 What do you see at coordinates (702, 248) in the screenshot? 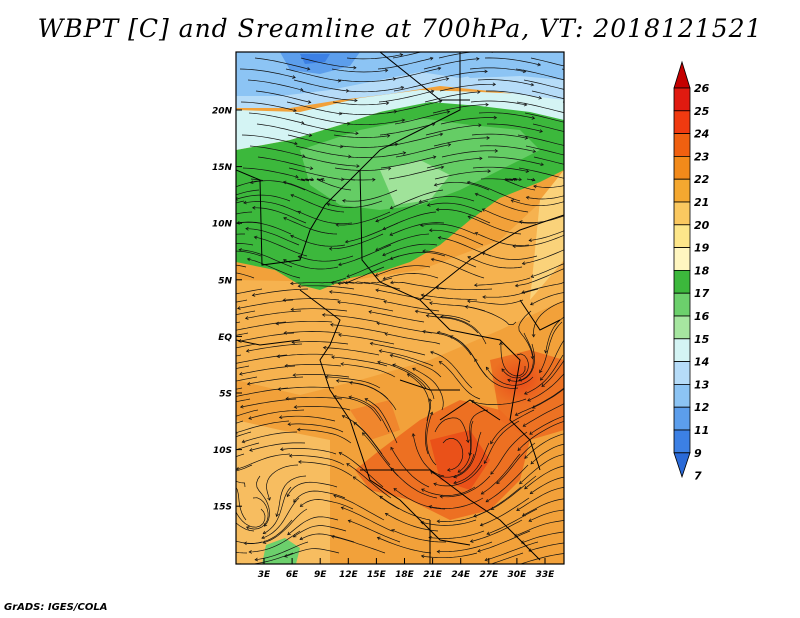
I see `colorbar-label: 19` at bounding box center [702, 248].